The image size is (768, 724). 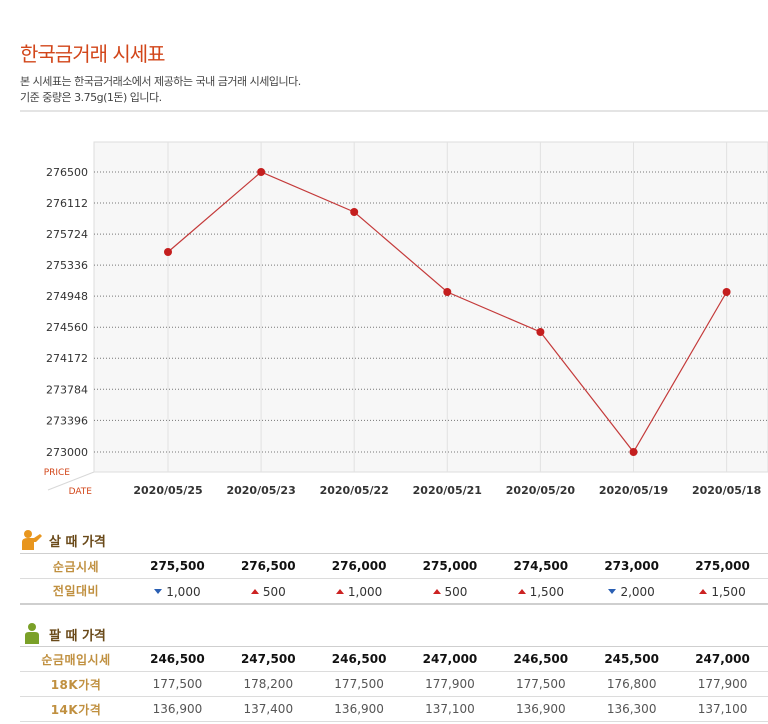 What do you see at coordinates (67, 203) in the screenshot?
I see `y-tick-label: 276112` at bounding box center [67, 203].